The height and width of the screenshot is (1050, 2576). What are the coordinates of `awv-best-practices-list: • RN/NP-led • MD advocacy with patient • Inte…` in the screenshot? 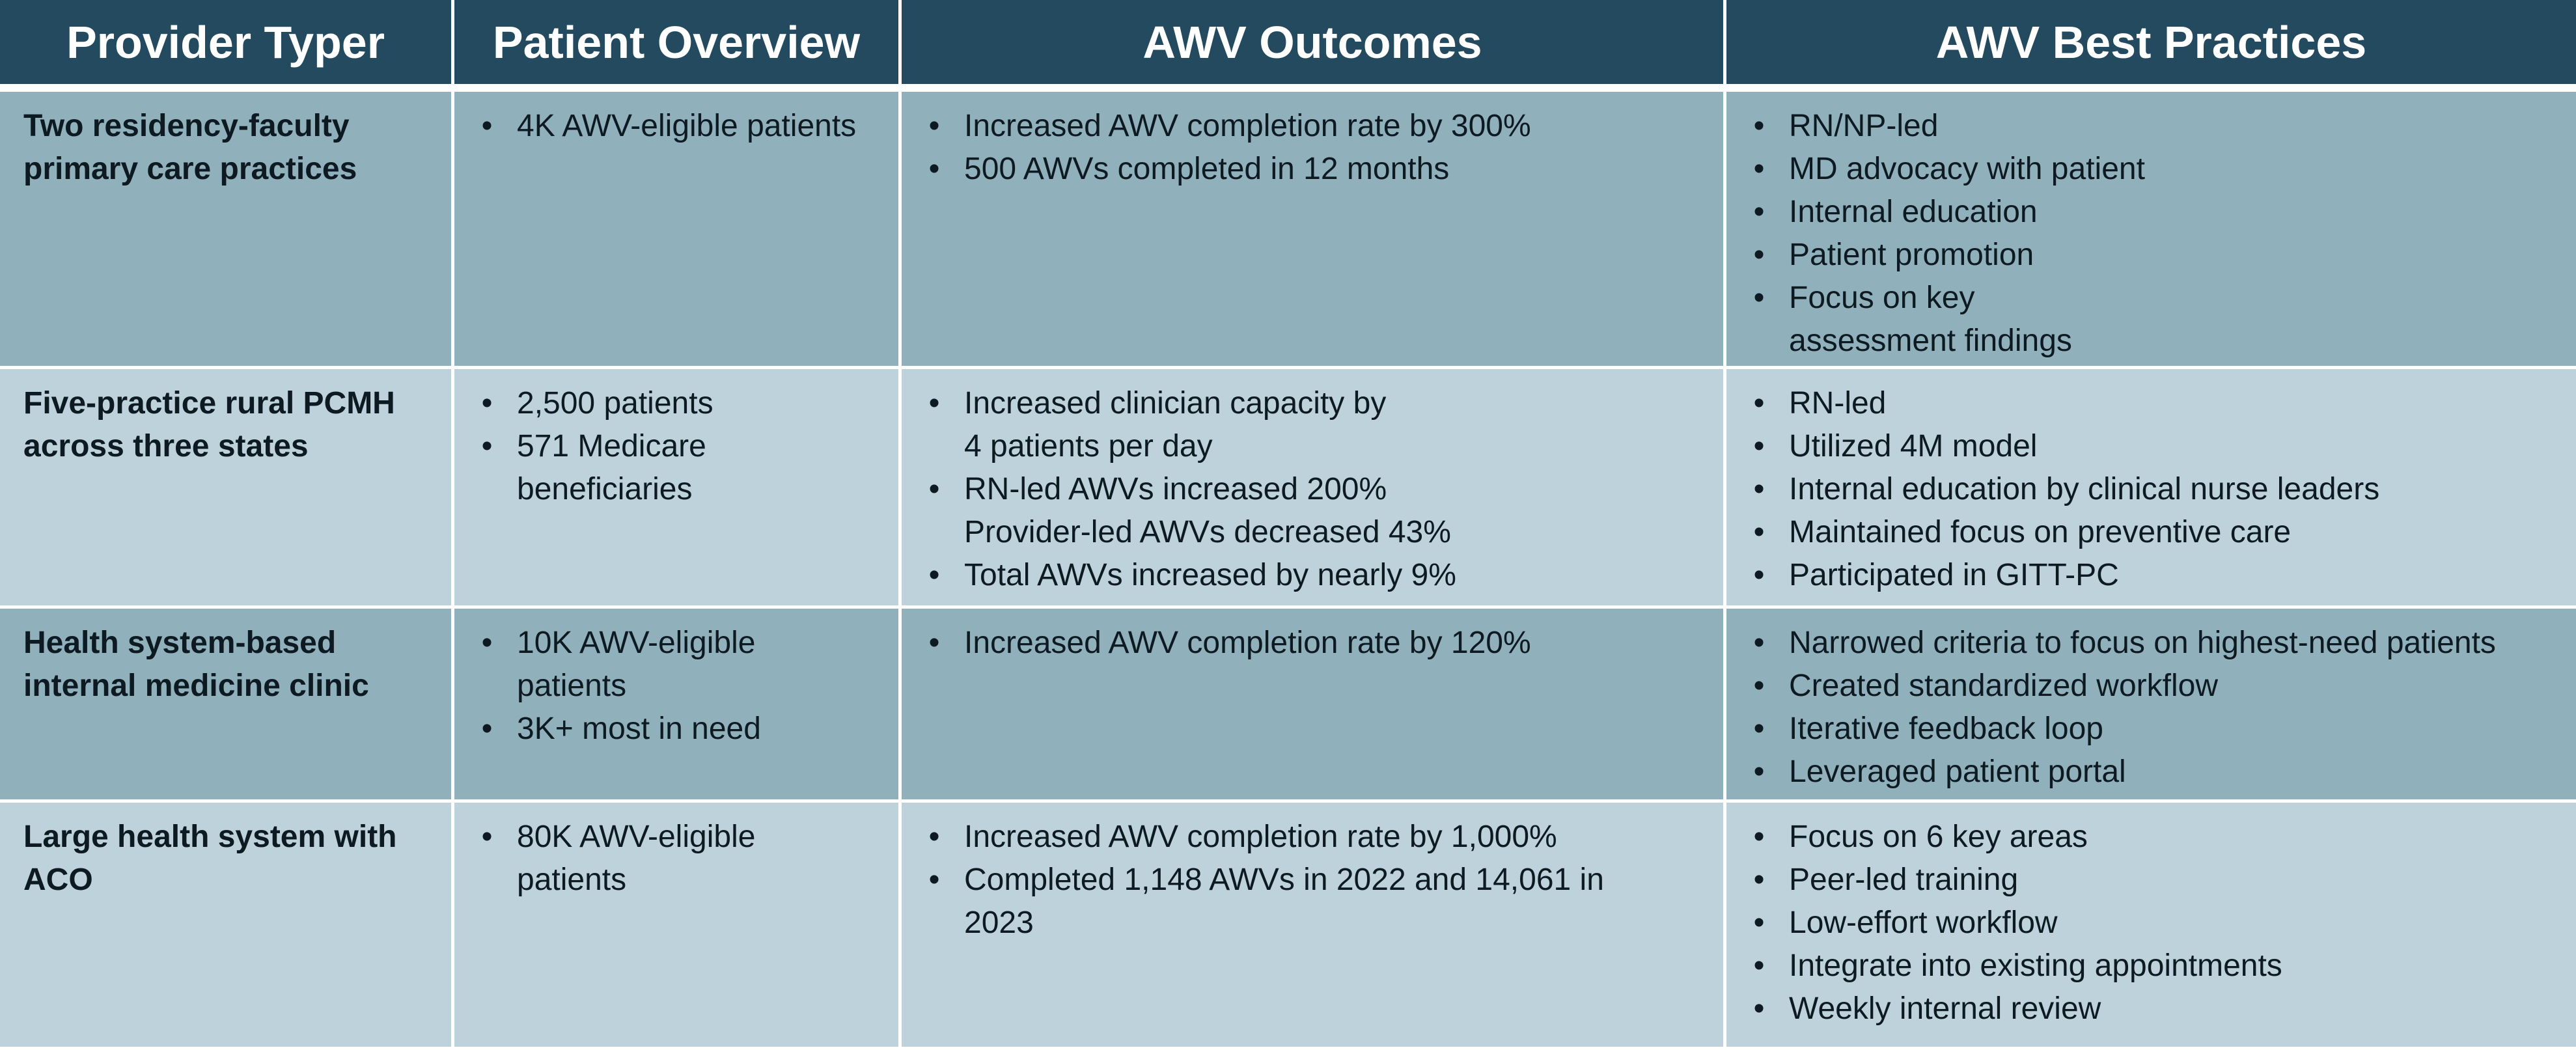 It's located at (2151, 227).